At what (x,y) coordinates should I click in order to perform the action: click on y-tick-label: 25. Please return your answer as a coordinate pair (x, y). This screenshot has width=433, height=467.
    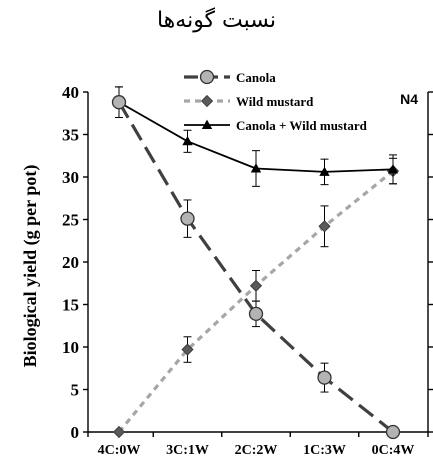
    Looking at the image, I should click on (70, 220).